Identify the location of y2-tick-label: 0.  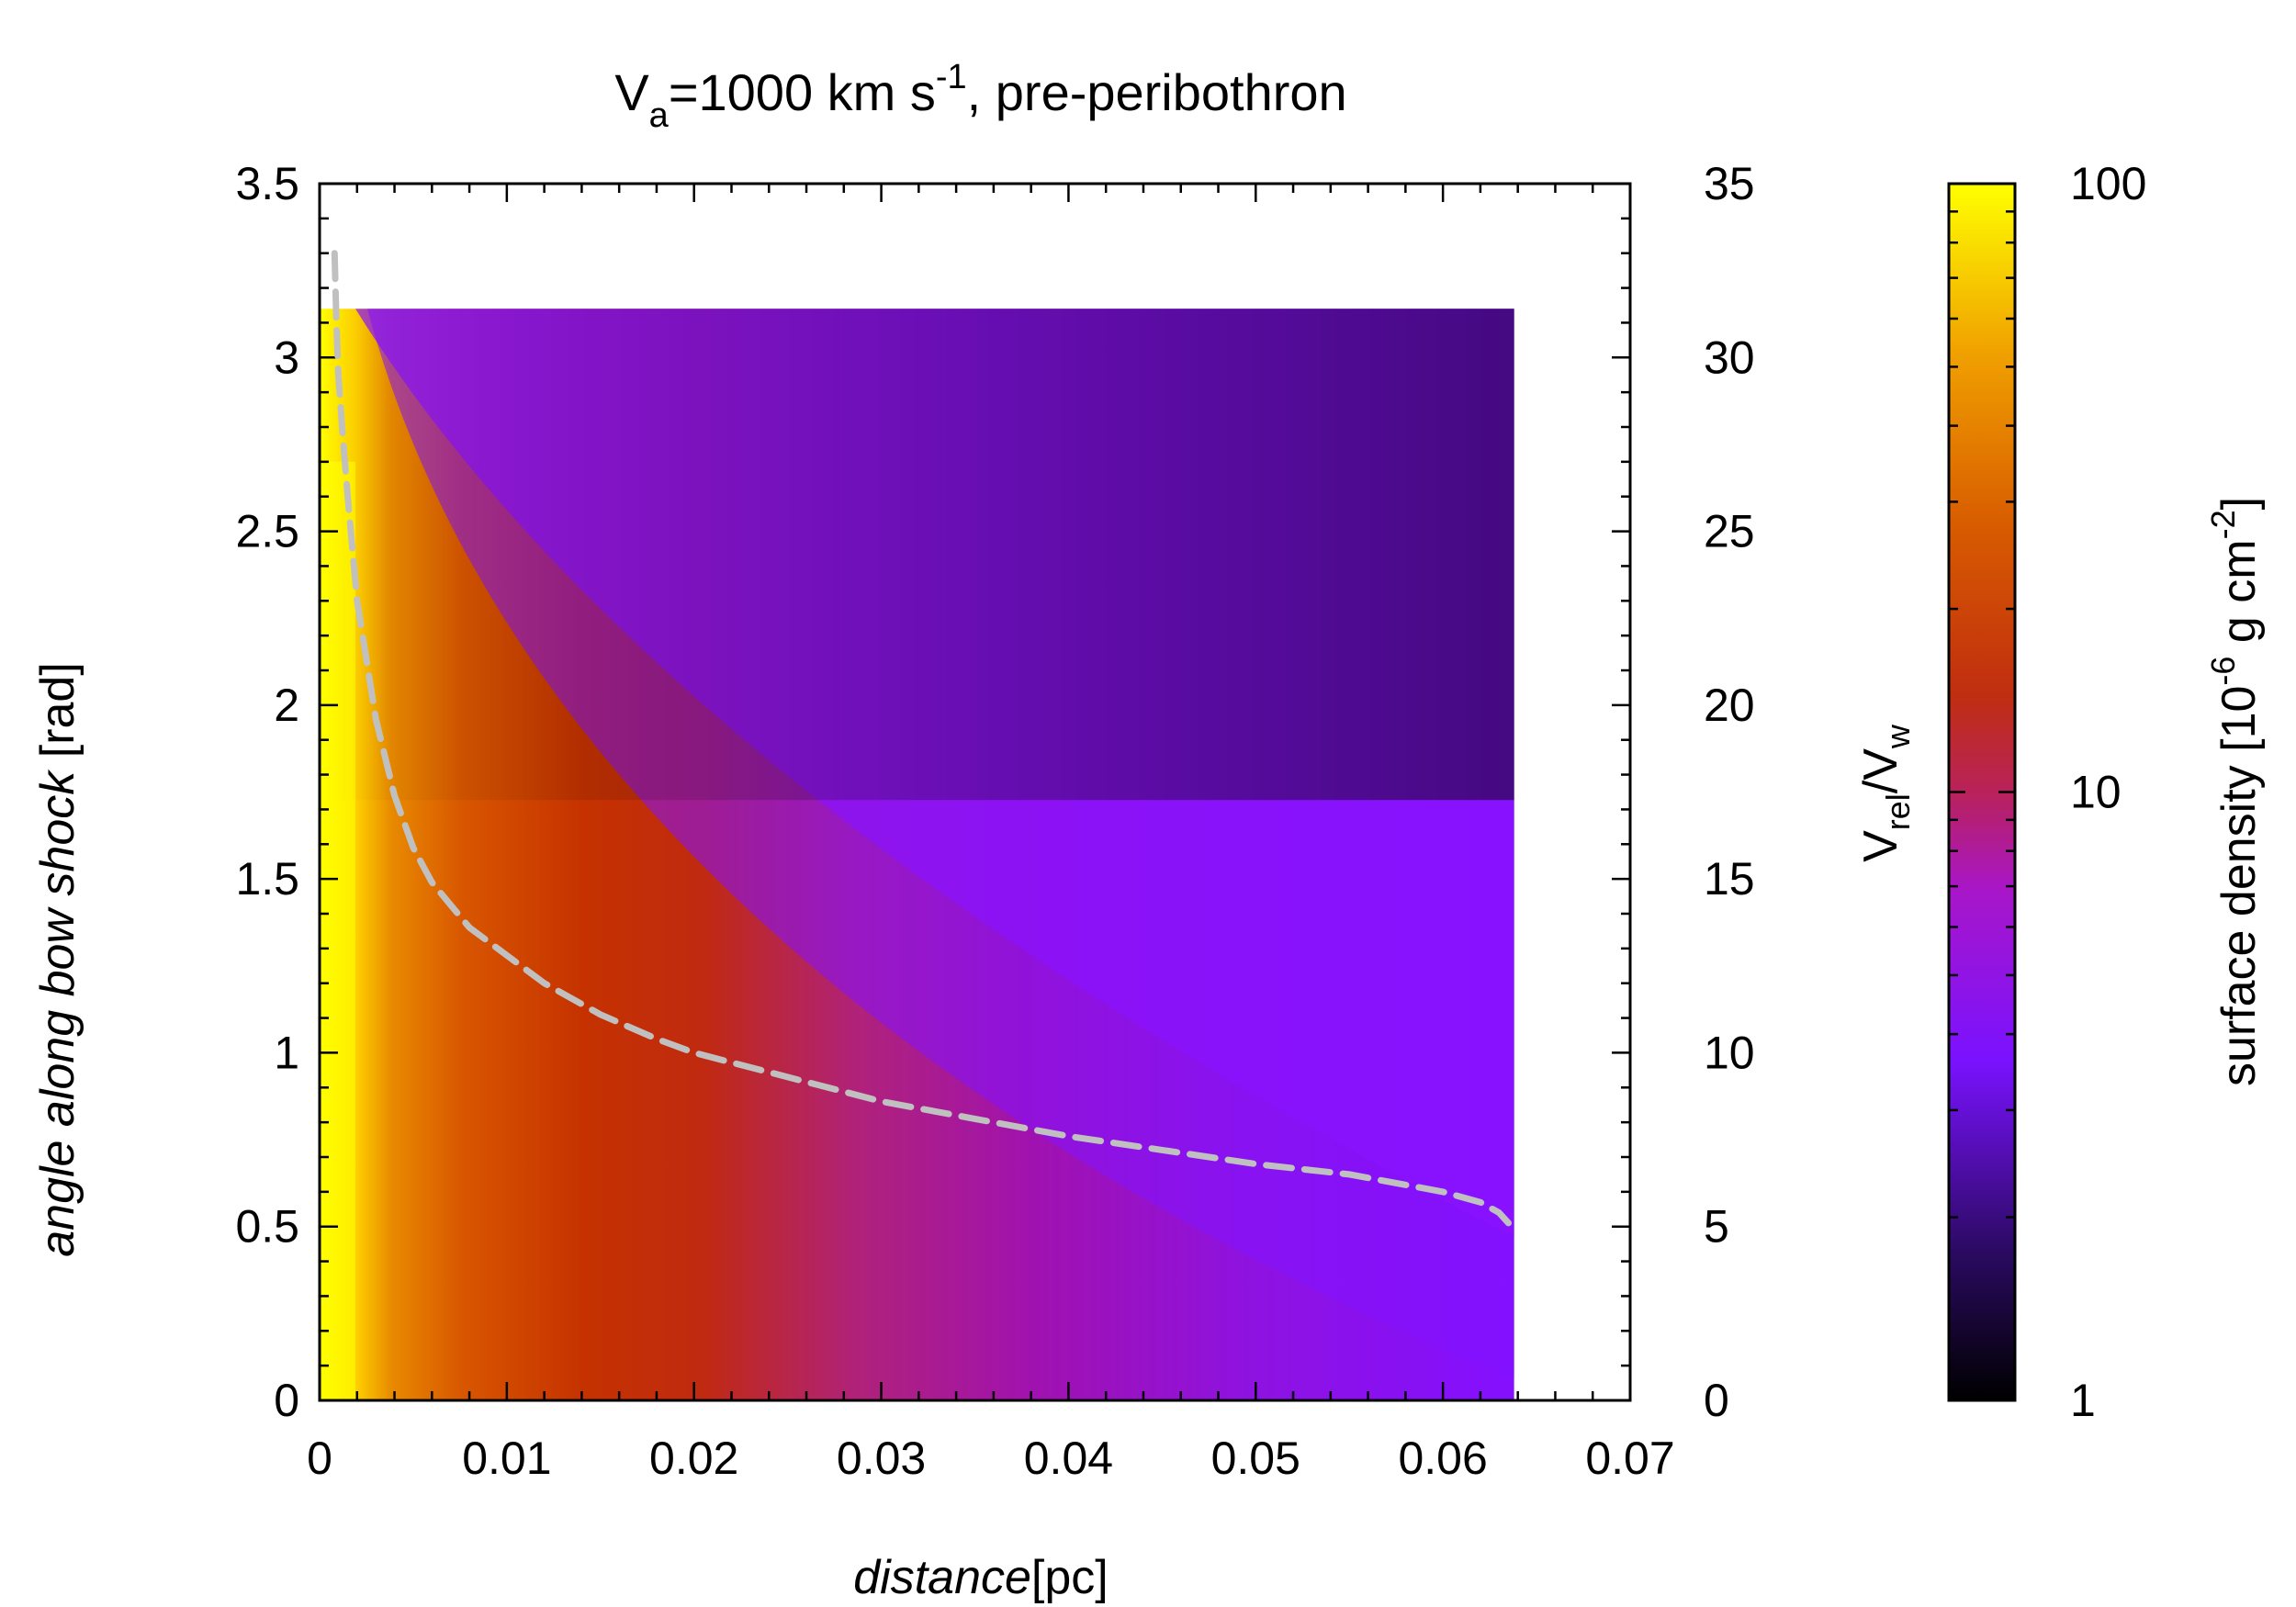
(1717, 1400).